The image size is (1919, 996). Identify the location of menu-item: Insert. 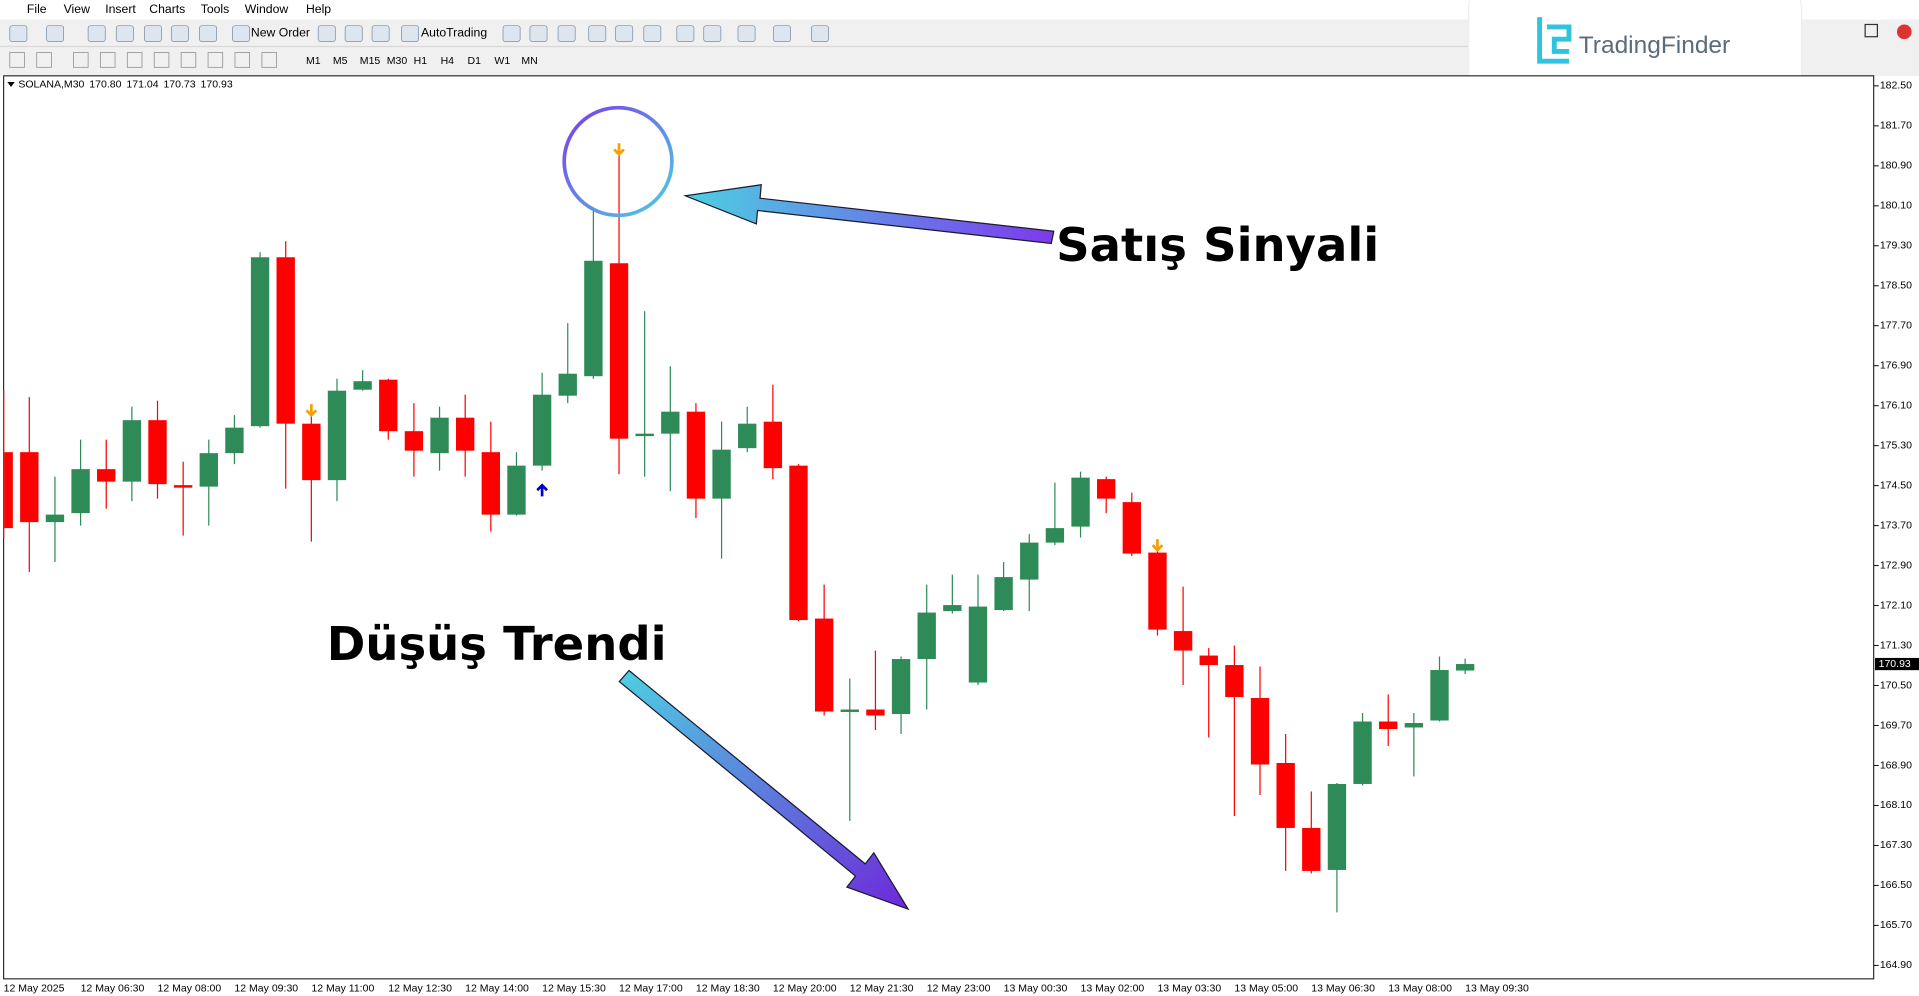
(120, 9).